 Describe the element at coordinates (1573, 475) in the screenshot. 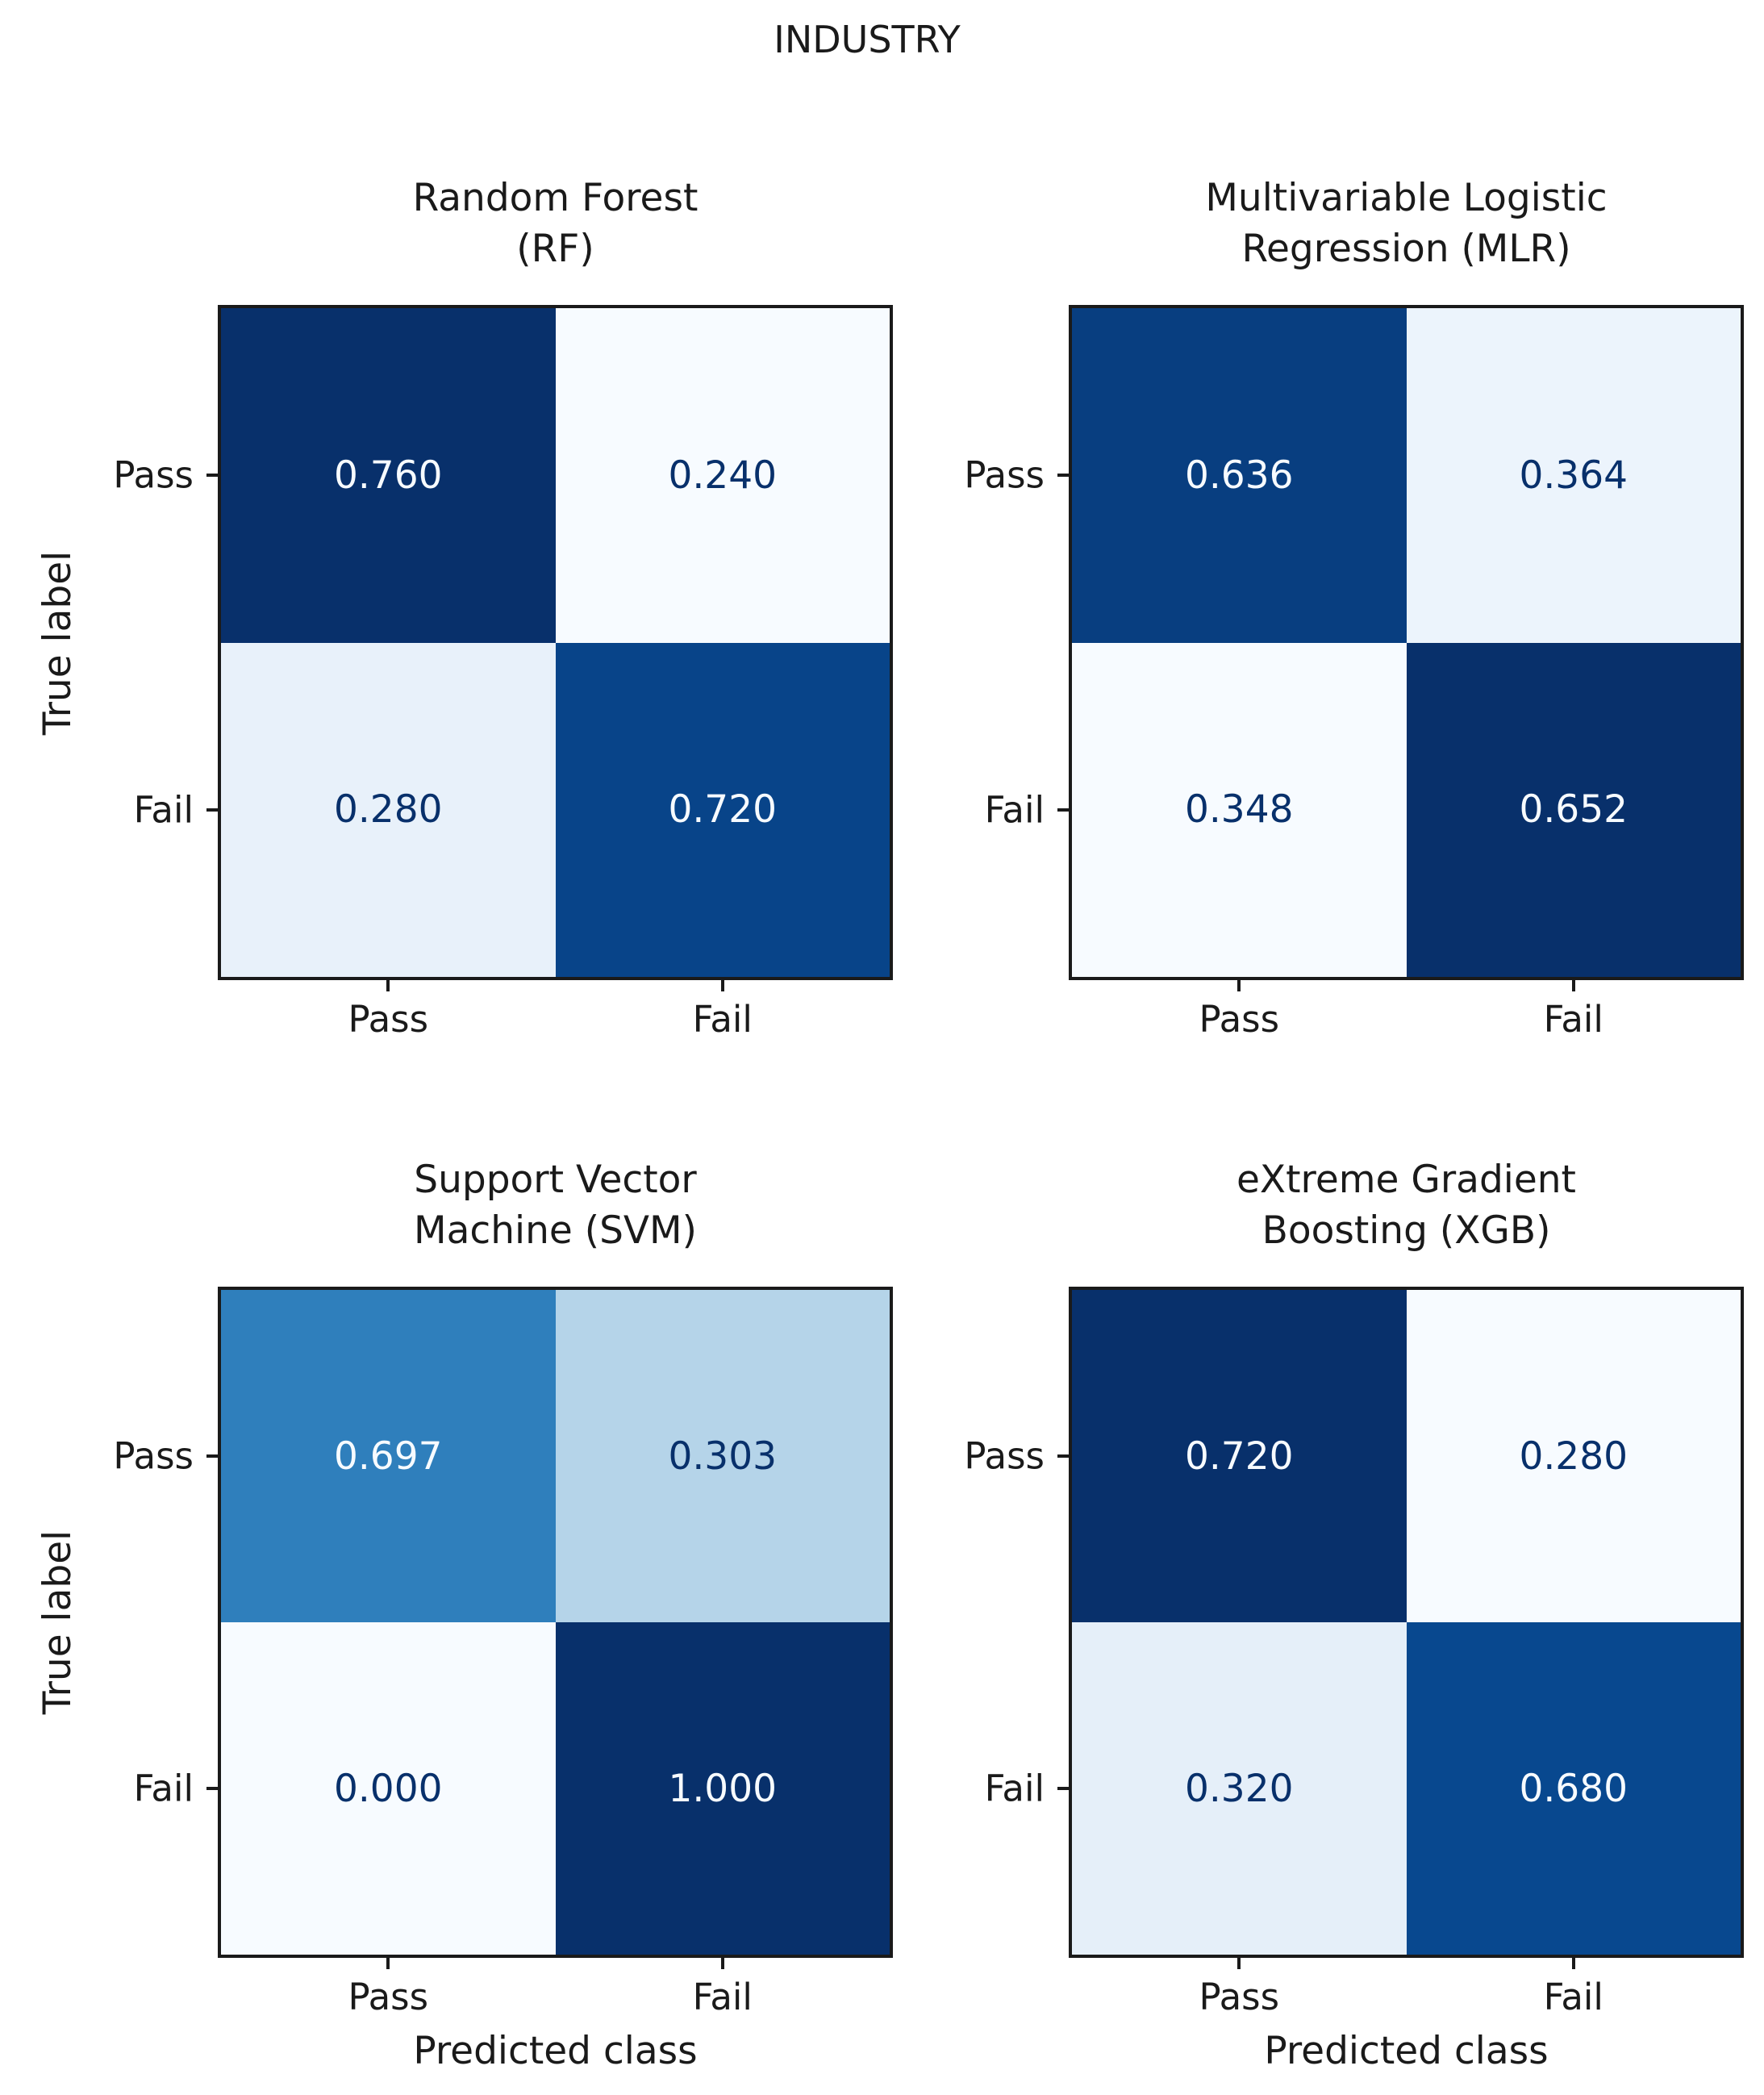

I see `matrix-cell: 0.364` at that location.